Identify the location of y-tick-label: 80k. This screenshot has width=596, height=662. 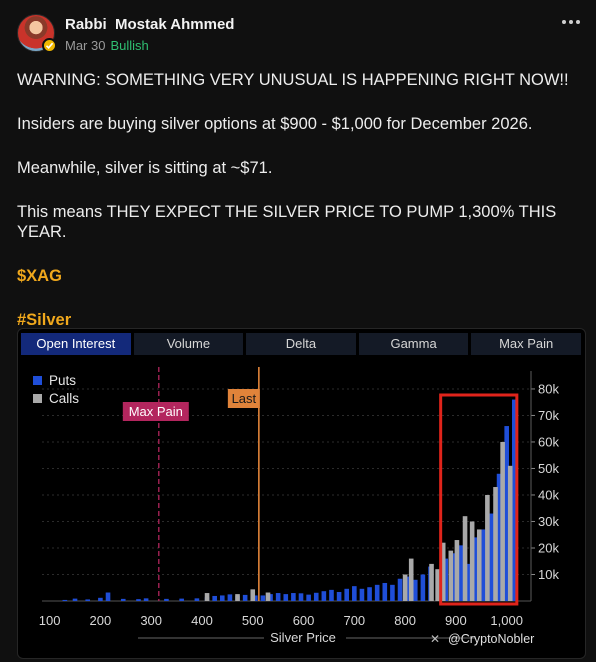
(548, 388).